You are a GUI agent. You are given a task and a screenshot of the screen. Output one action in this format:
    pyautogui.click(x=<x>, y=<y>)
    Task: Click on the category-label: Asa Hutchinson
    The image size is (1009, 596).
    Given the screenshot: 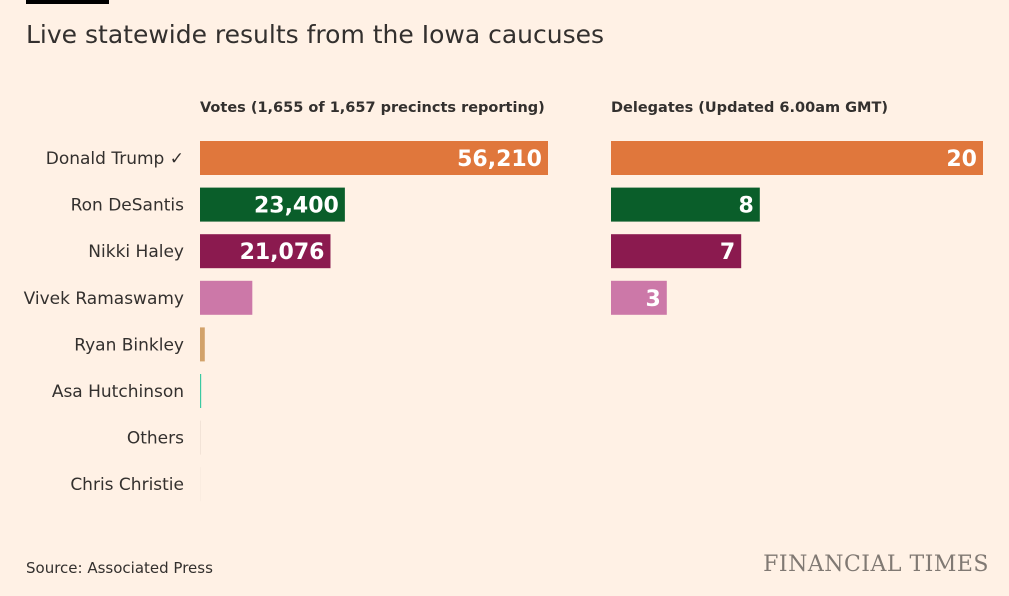 What is the action you would take?
    pyautogui.click(x=118, y=392)
    